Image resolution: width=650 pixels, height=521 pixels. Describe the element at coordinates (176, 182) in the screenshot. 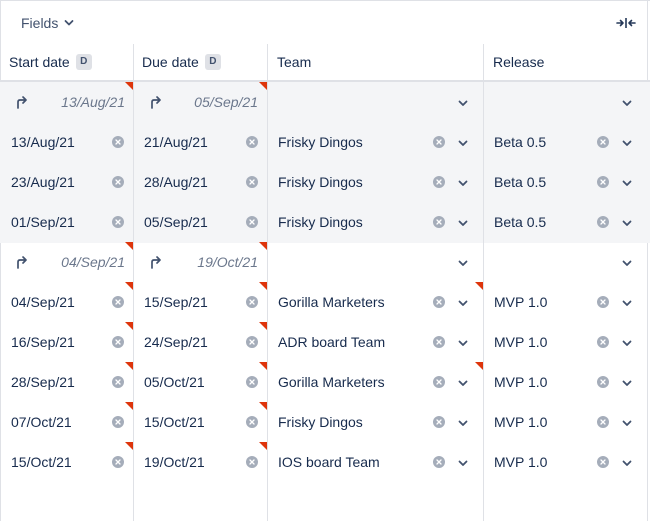

I see `due-date-cell: 28/Aug/21` at that location.